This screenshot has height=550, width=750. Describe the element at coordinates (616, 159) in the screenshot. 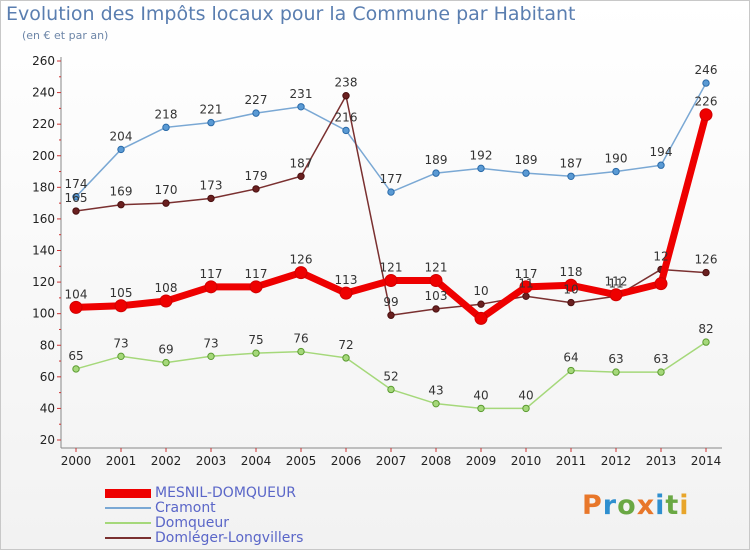

I see `data-label: 190` at that location.